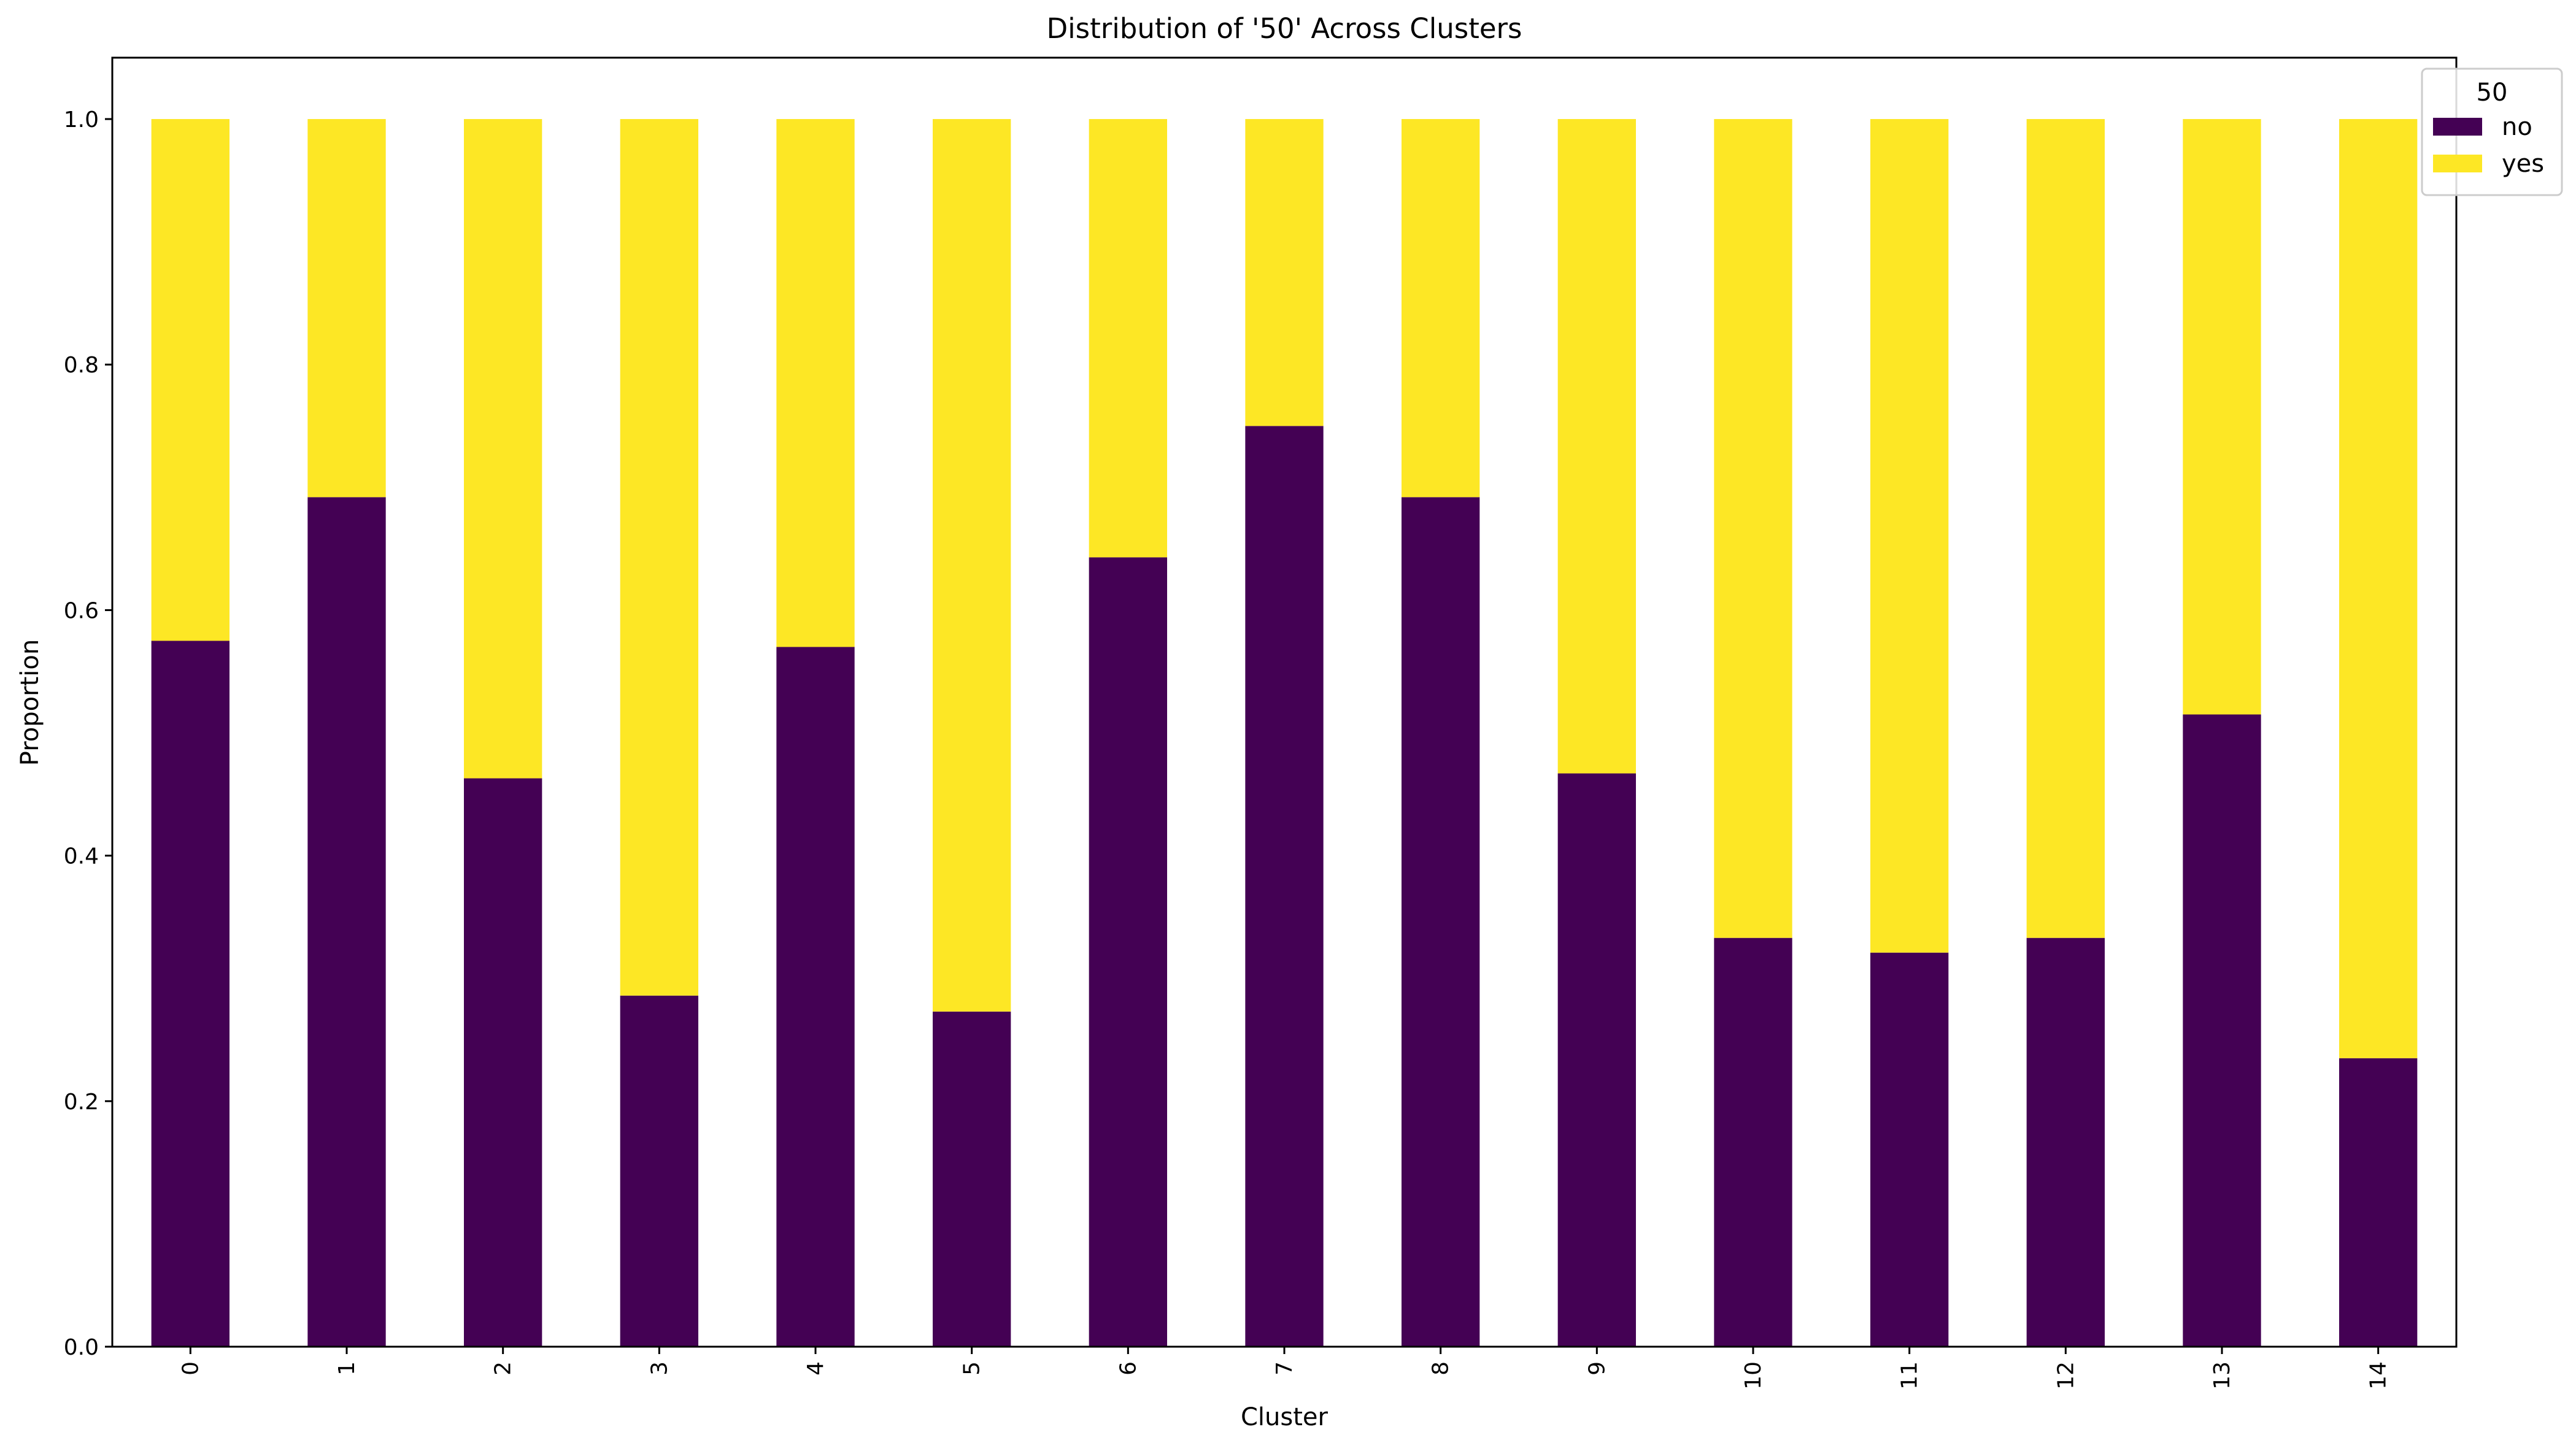 Image resolution: width=2576 pixels, height=1451 pixels. What do you see at coordinates (88, 733) in the screenshot?
I see `y-axis: 0.0 0.2 0.4 0.6 0.8 1.0` at bounding box center [88, 733].